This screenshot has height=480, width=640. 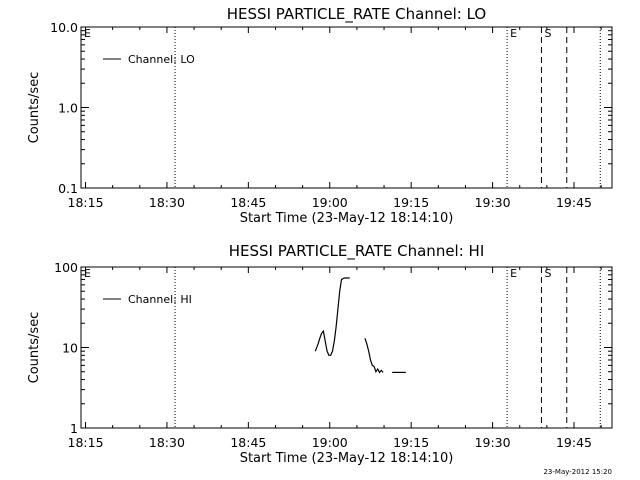 I want to click on y-tick-label: 100, so click(x=66, y=267).